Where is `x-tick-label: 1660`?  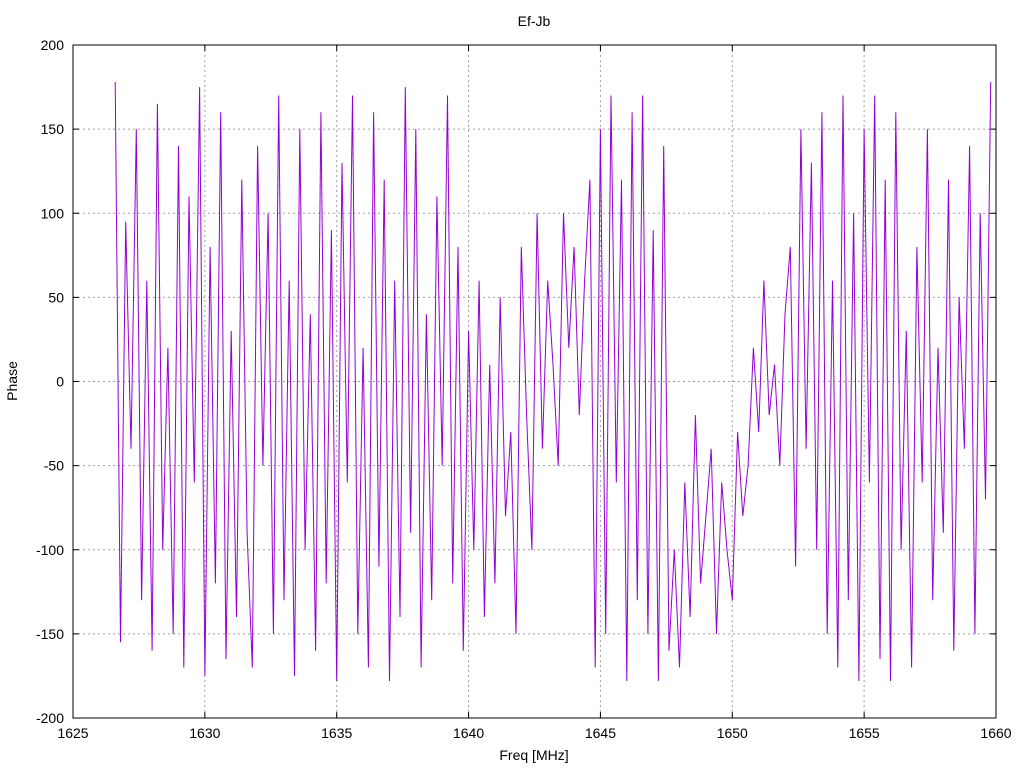 x-tick-label: 1660 is located at coordinates (995, 733).